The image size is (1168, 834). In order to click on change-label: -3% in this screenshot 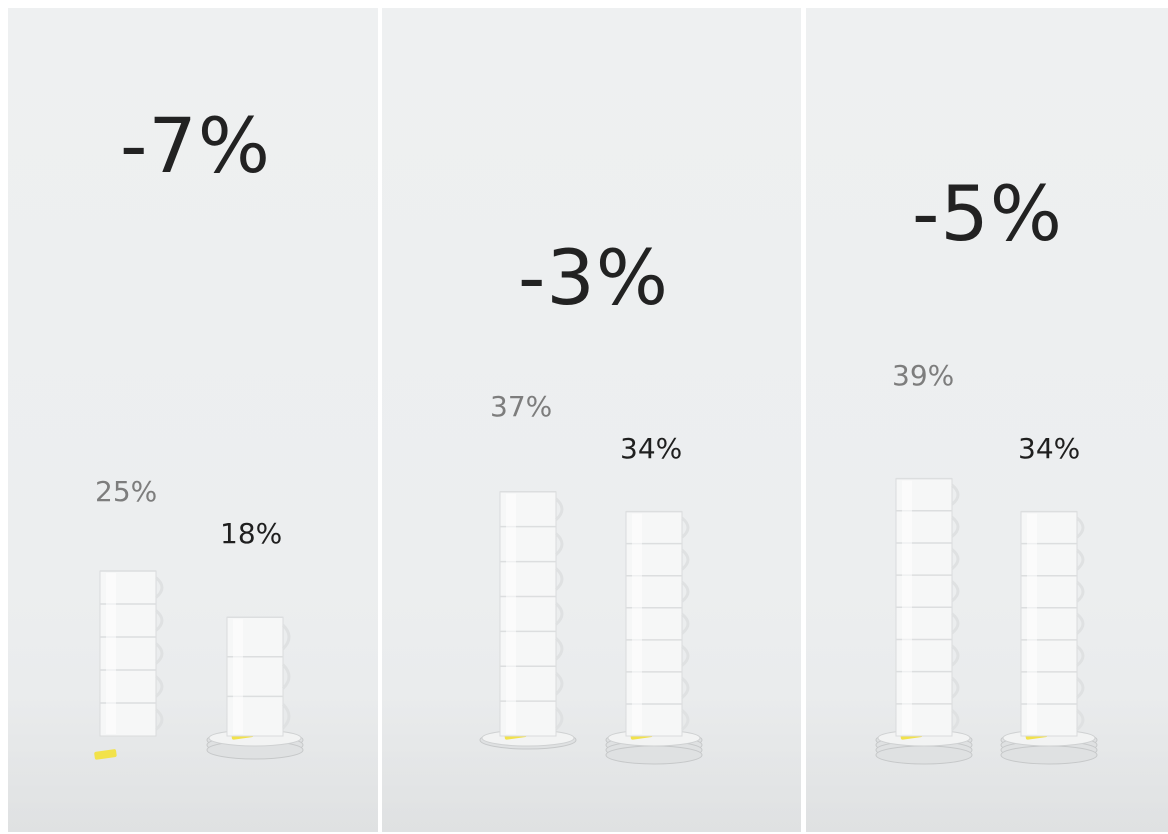, I will do `click(593, 277)`.